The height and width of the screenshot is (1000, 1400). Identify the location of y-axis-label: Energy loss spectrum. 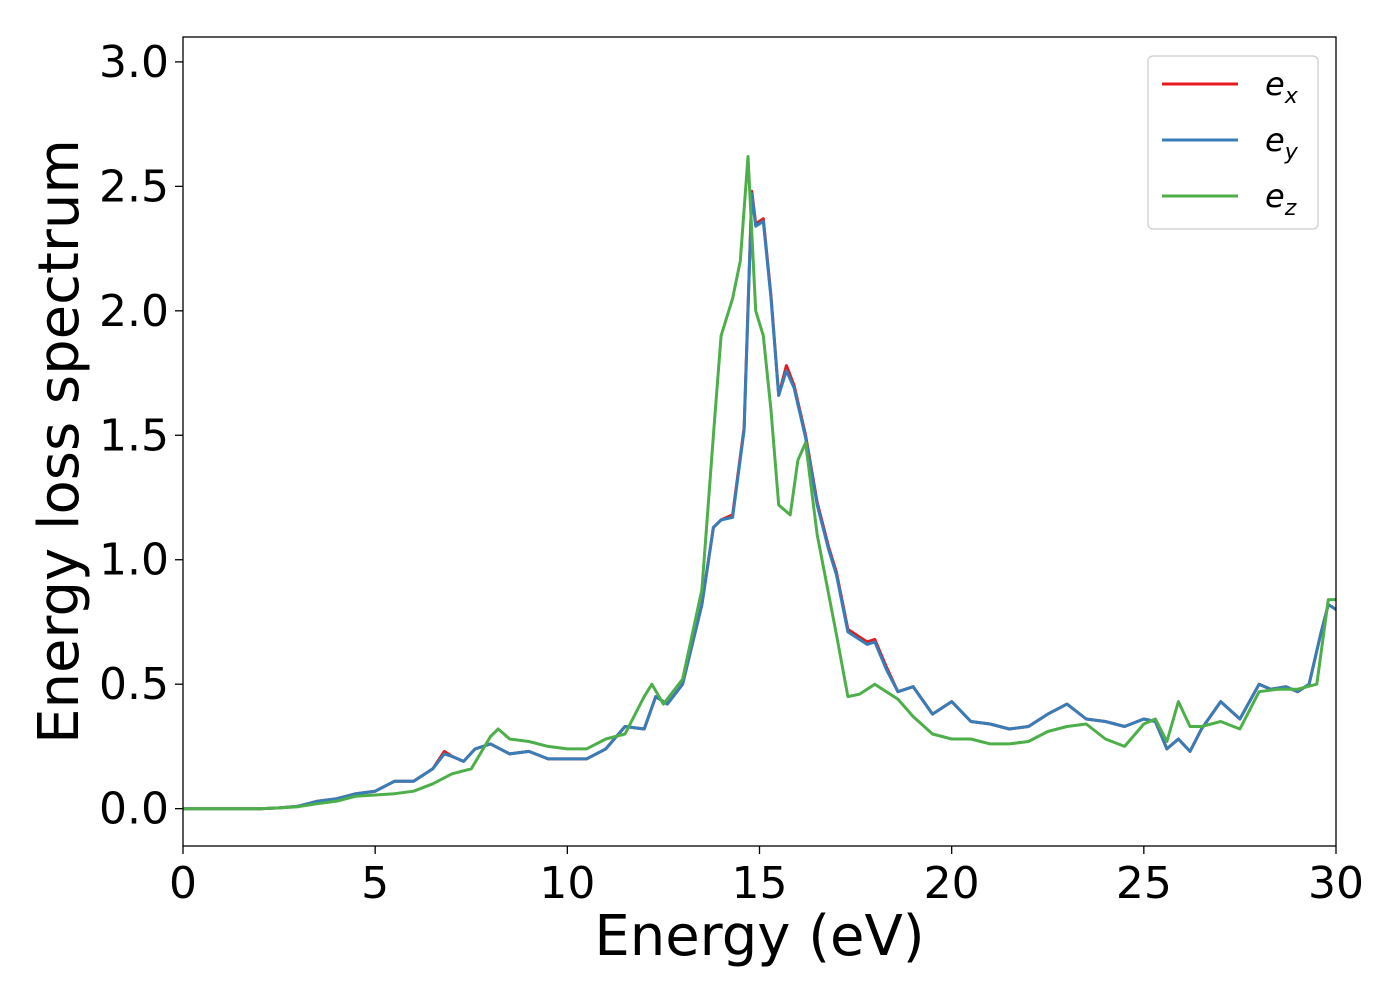
(59, 441).